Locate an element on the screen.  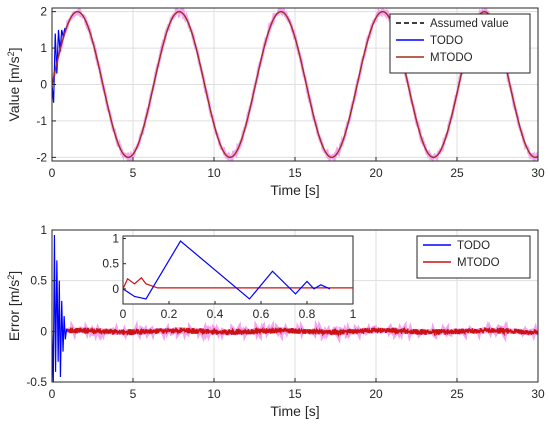
inset: 0 0.2 0.4 0.6 0.8 1 0 0.5 1 is located at coordinates (229, 276).